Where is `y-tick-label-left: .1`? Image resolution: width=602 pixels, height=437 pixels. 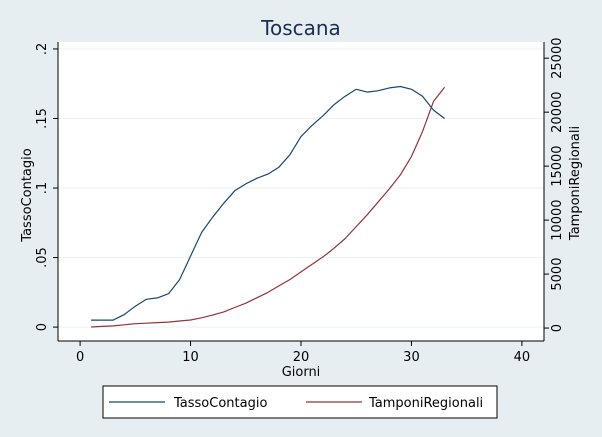 y-tick-label-left: .1 is located at coordinates (42, 188).